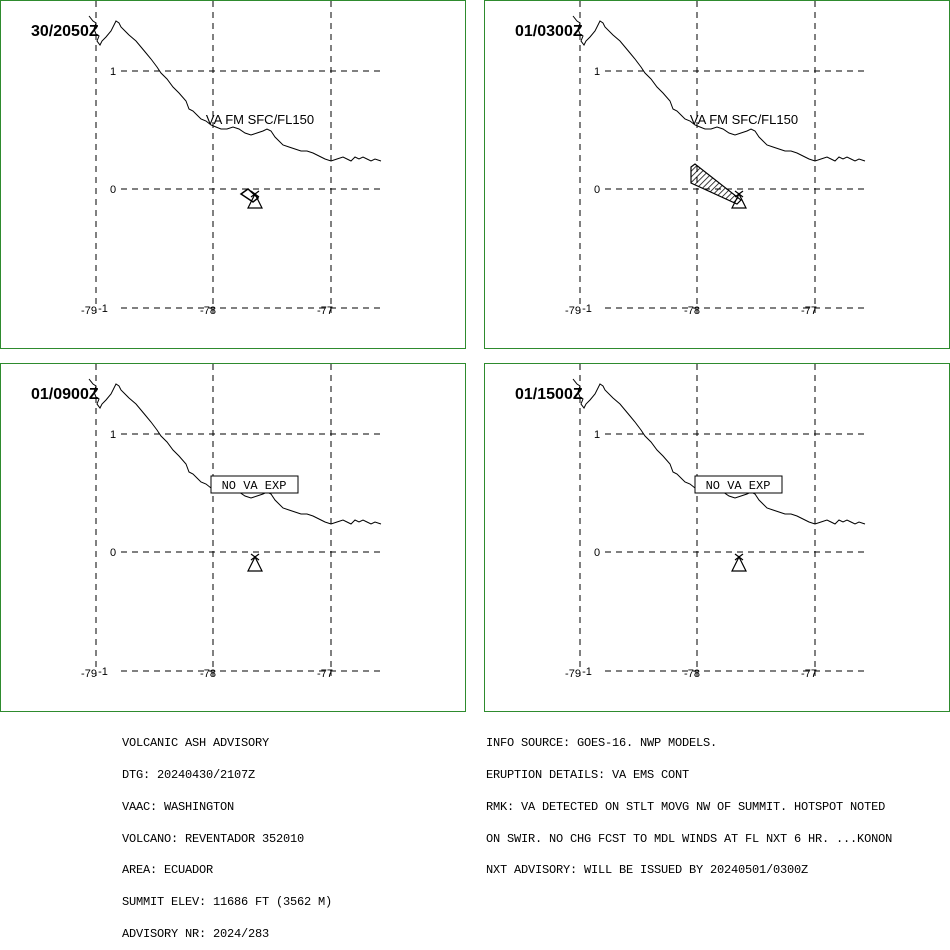  I want to click on advisory-line: AREA: ECUADOR, so click(168, 870).